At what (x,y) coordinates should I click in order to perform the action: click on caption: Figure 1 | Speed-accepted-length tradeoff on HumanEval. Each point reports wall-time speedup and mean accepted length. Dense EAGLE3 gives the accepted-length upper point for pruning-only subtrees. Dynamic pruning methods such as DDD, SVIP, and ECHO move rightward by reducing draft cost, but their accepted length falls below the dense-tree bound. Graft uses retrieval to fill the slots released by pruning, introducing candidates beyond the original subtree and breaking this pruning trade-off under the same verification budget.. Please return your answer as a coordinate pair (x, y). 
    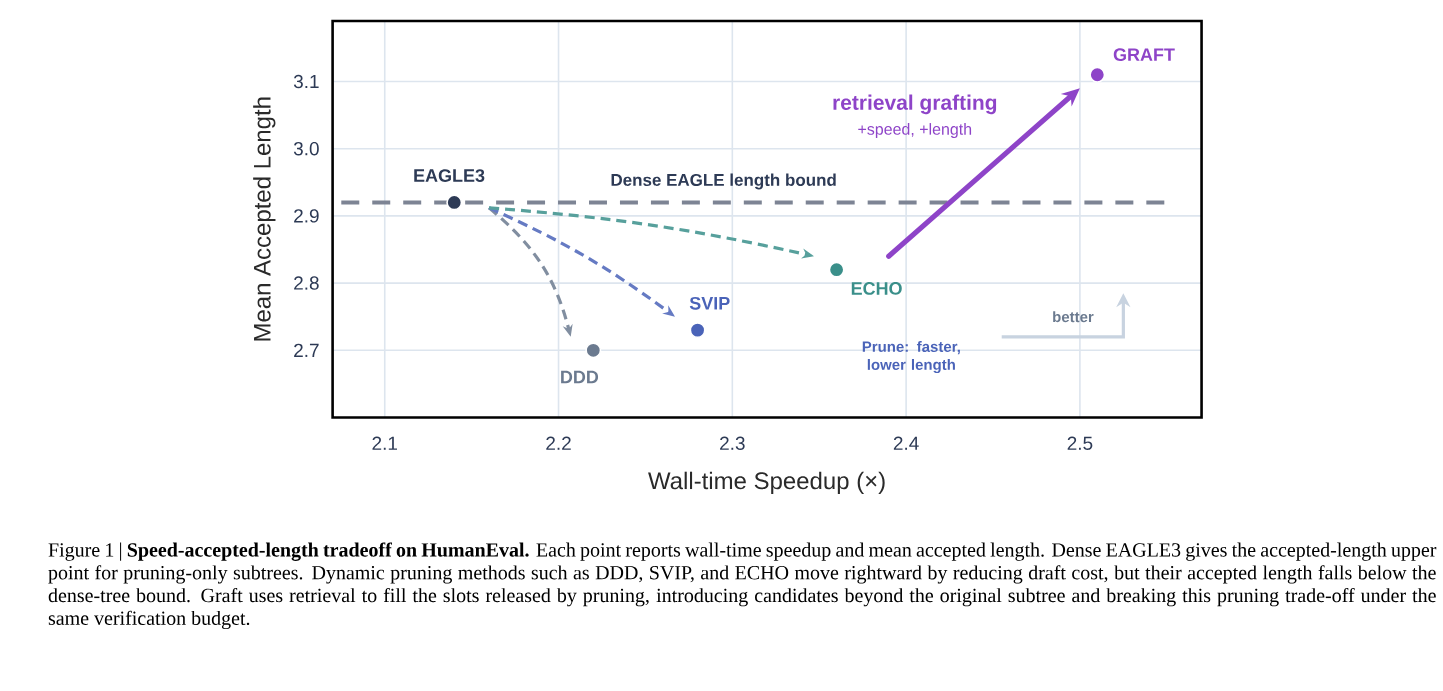
    Looking at the image, I should click on (742, 586).